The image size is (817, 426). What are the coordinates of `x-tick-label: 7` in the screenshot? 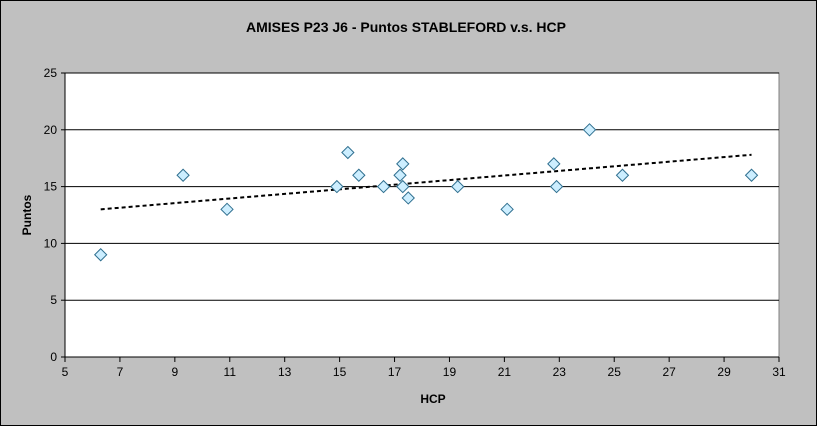 It's located at (120, 372).